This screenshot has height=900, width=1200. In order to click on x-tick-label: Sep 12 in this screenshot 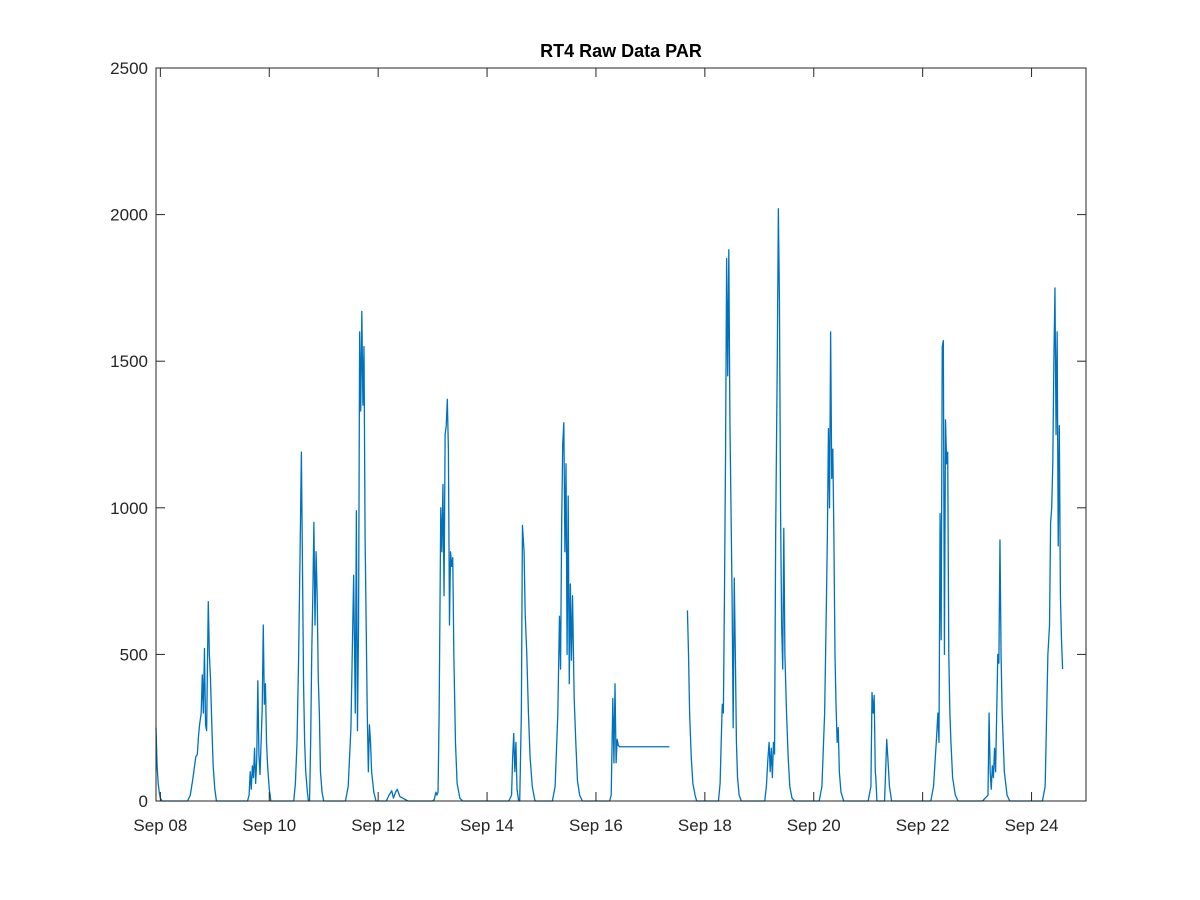, I will do `click(378, 825)`.